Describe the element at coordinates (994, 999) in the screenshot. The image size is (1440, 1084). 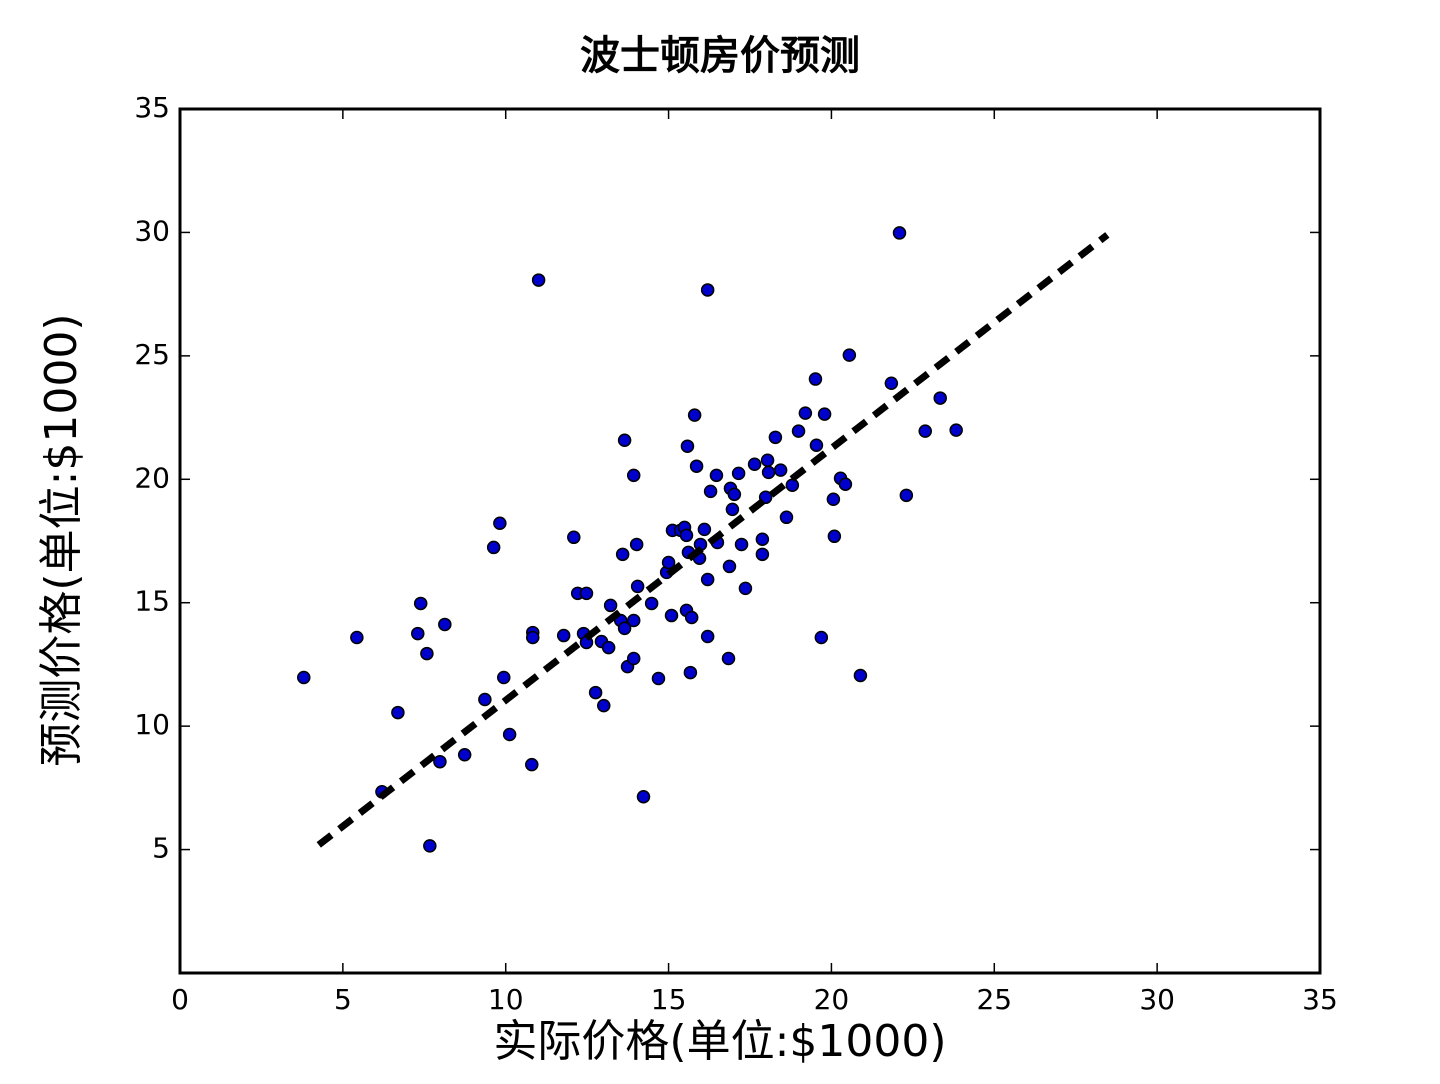
I see `x-tick-label: 25` at that location.